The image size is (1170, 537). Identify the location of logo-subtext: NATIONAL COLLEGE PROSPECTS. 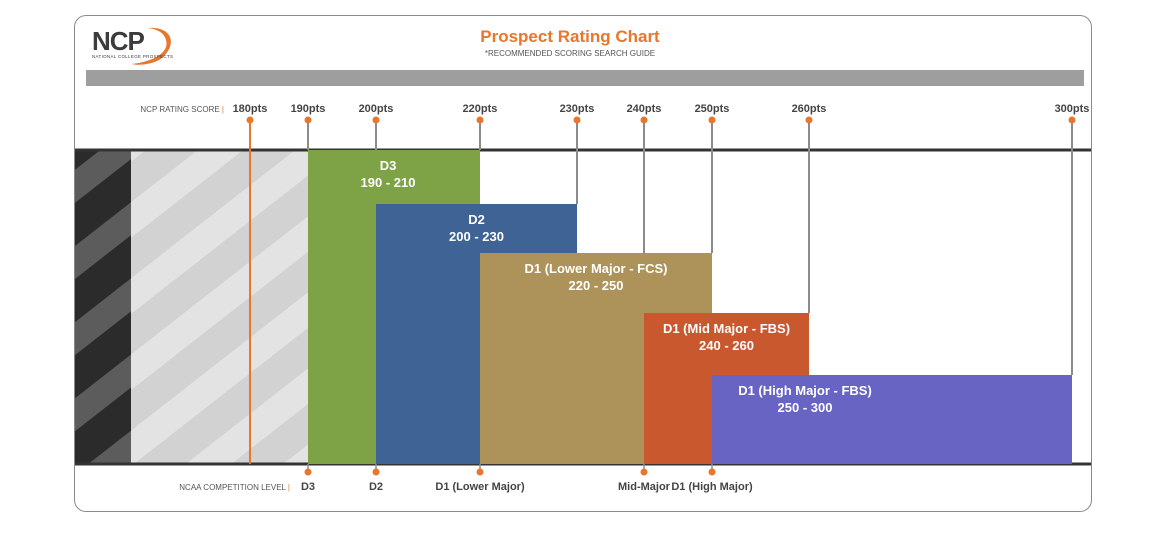
(133, 56).